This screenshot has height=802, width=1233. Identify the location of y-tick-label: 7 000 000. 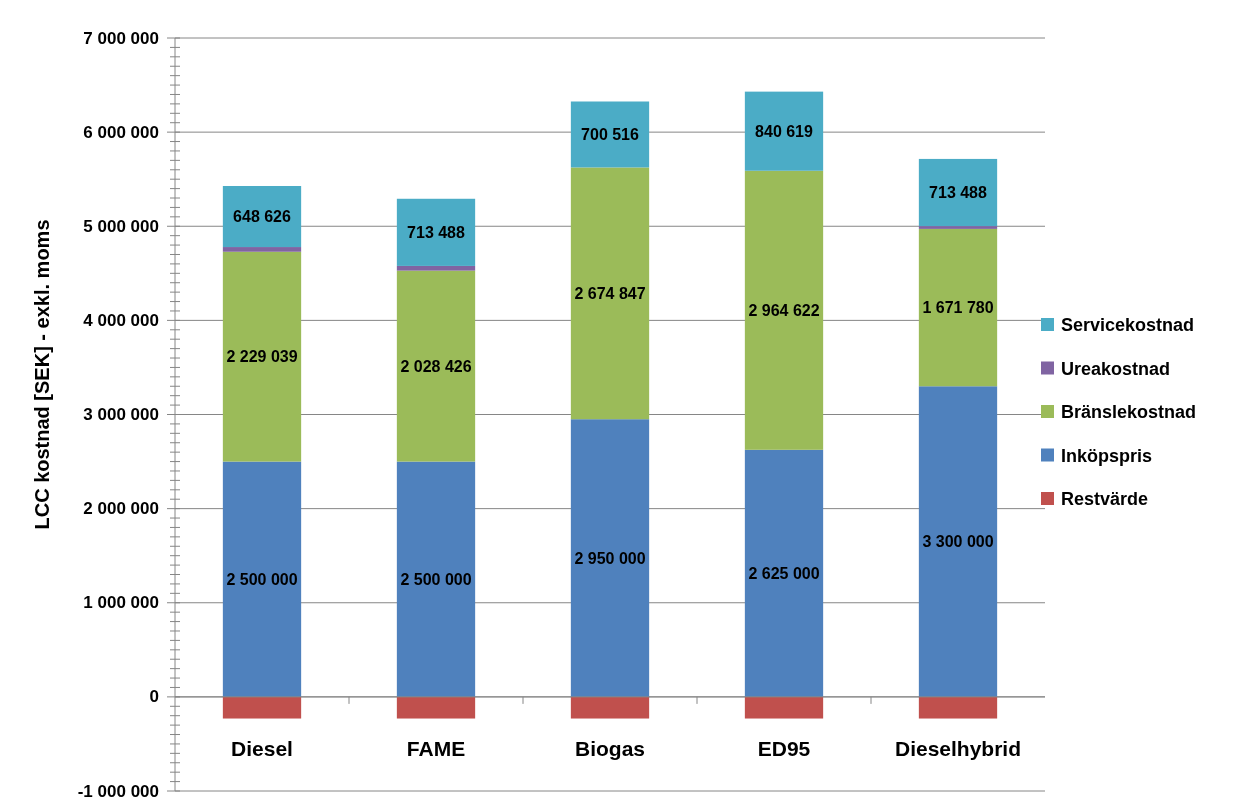
(121, 38).